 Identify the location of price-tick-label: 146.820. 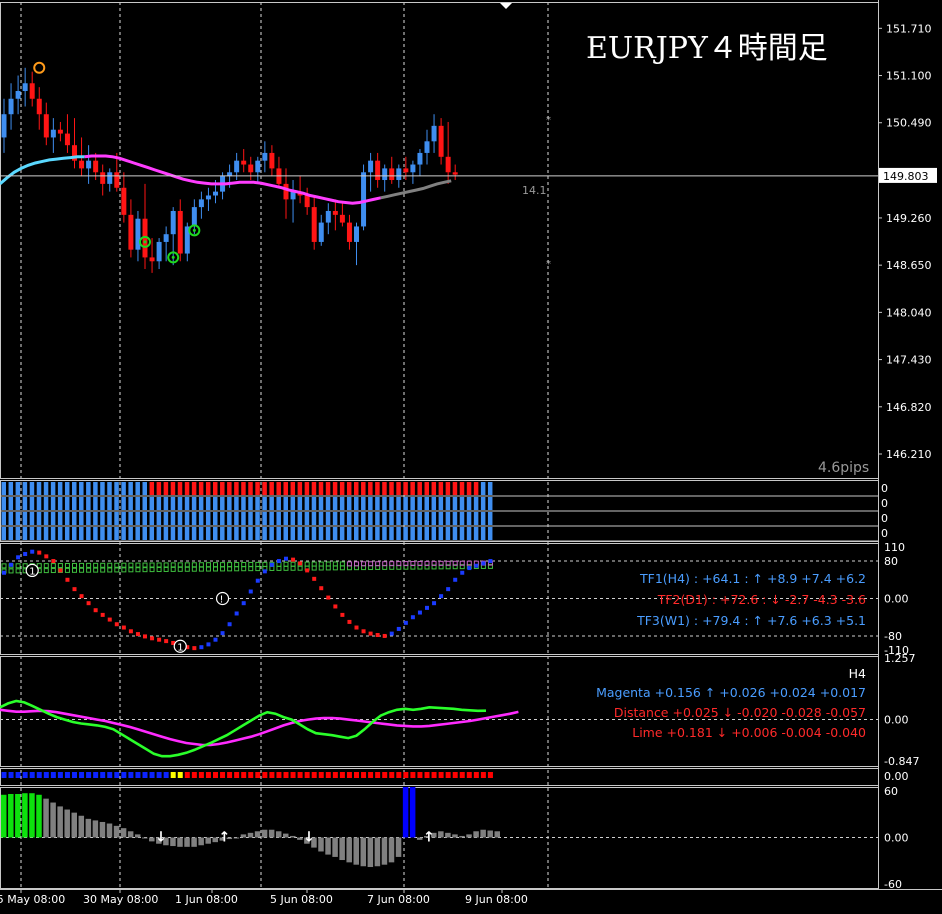
(909, 407).